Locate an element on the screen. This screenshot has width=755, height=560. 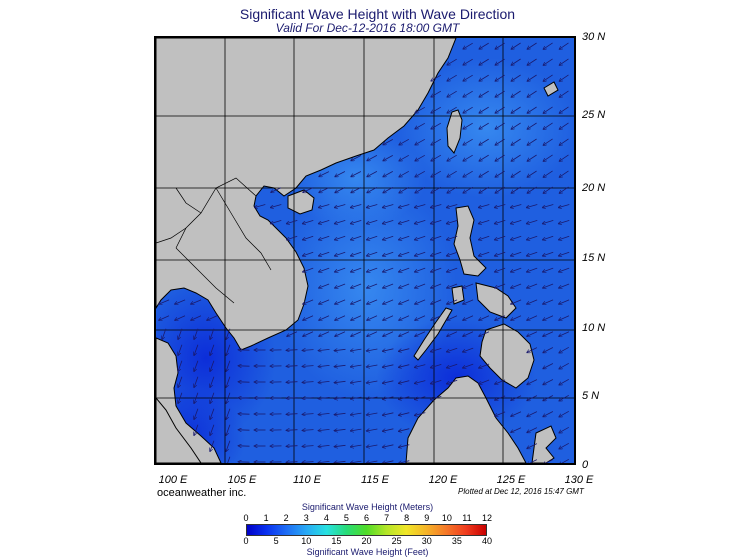
land-okinawa is located at coordinates (551, 89).